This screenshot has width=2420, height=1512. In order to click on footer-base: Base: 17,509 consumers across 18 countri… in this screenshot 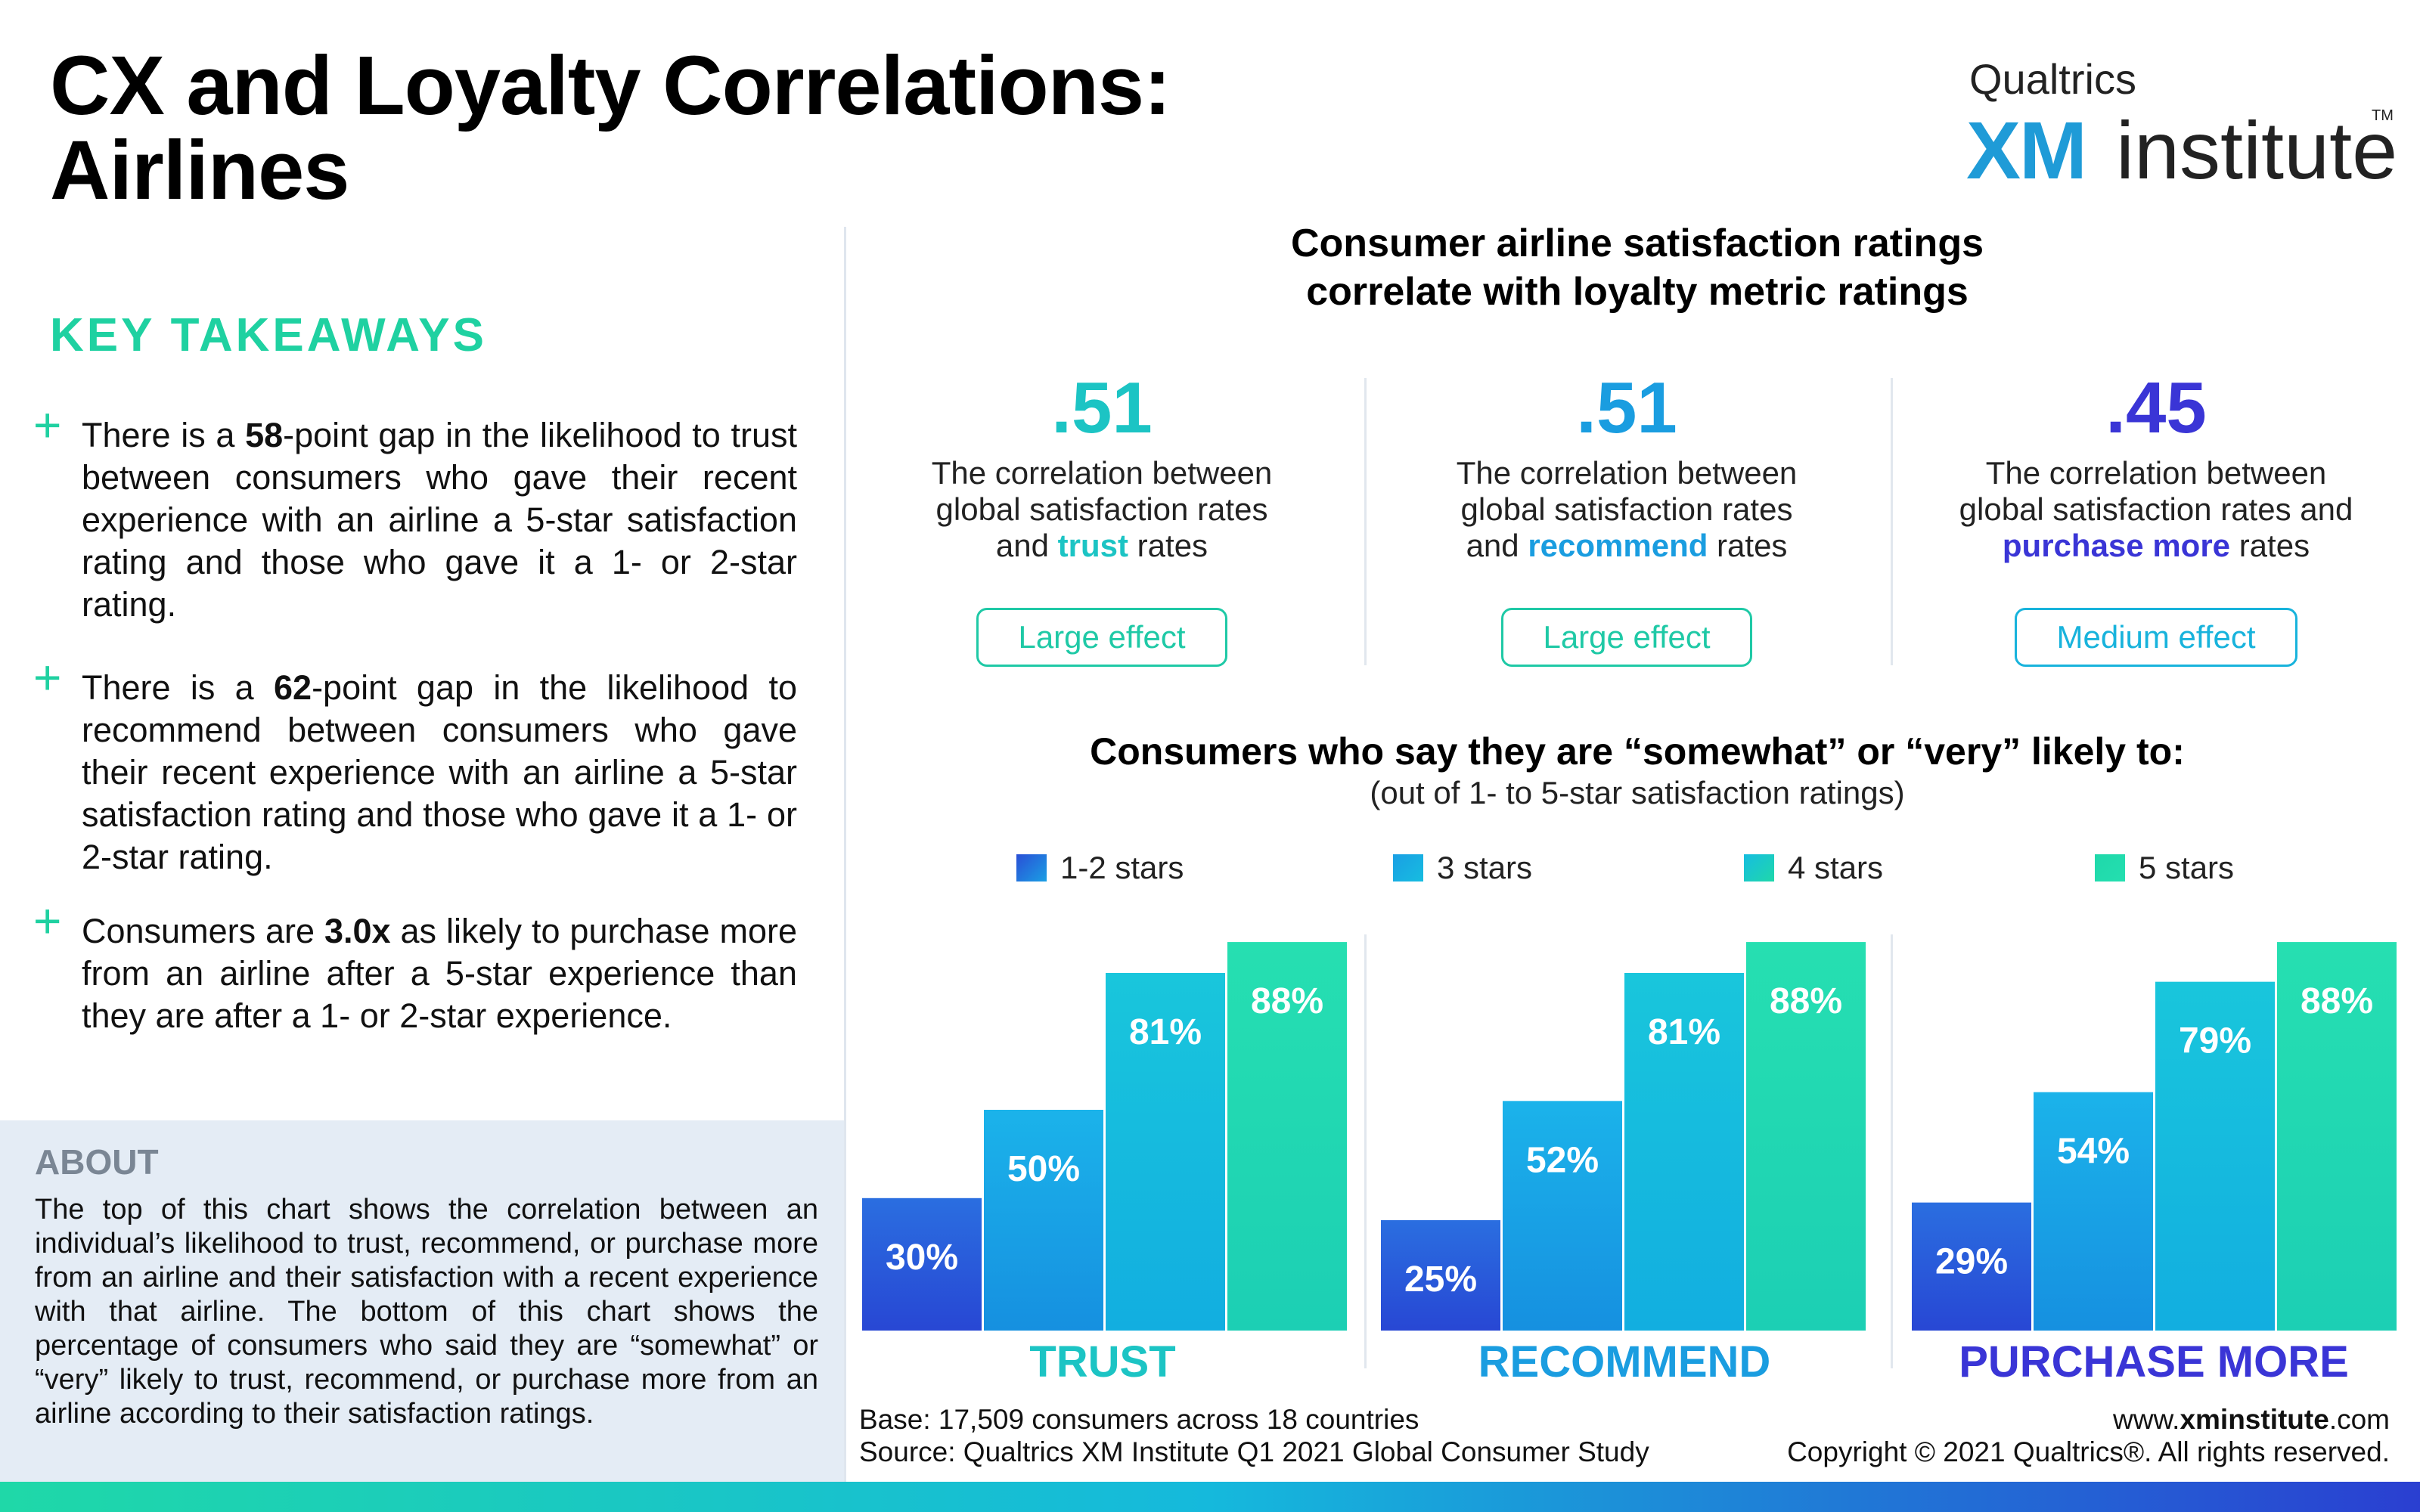, I will do `click(1139, 1420)`.